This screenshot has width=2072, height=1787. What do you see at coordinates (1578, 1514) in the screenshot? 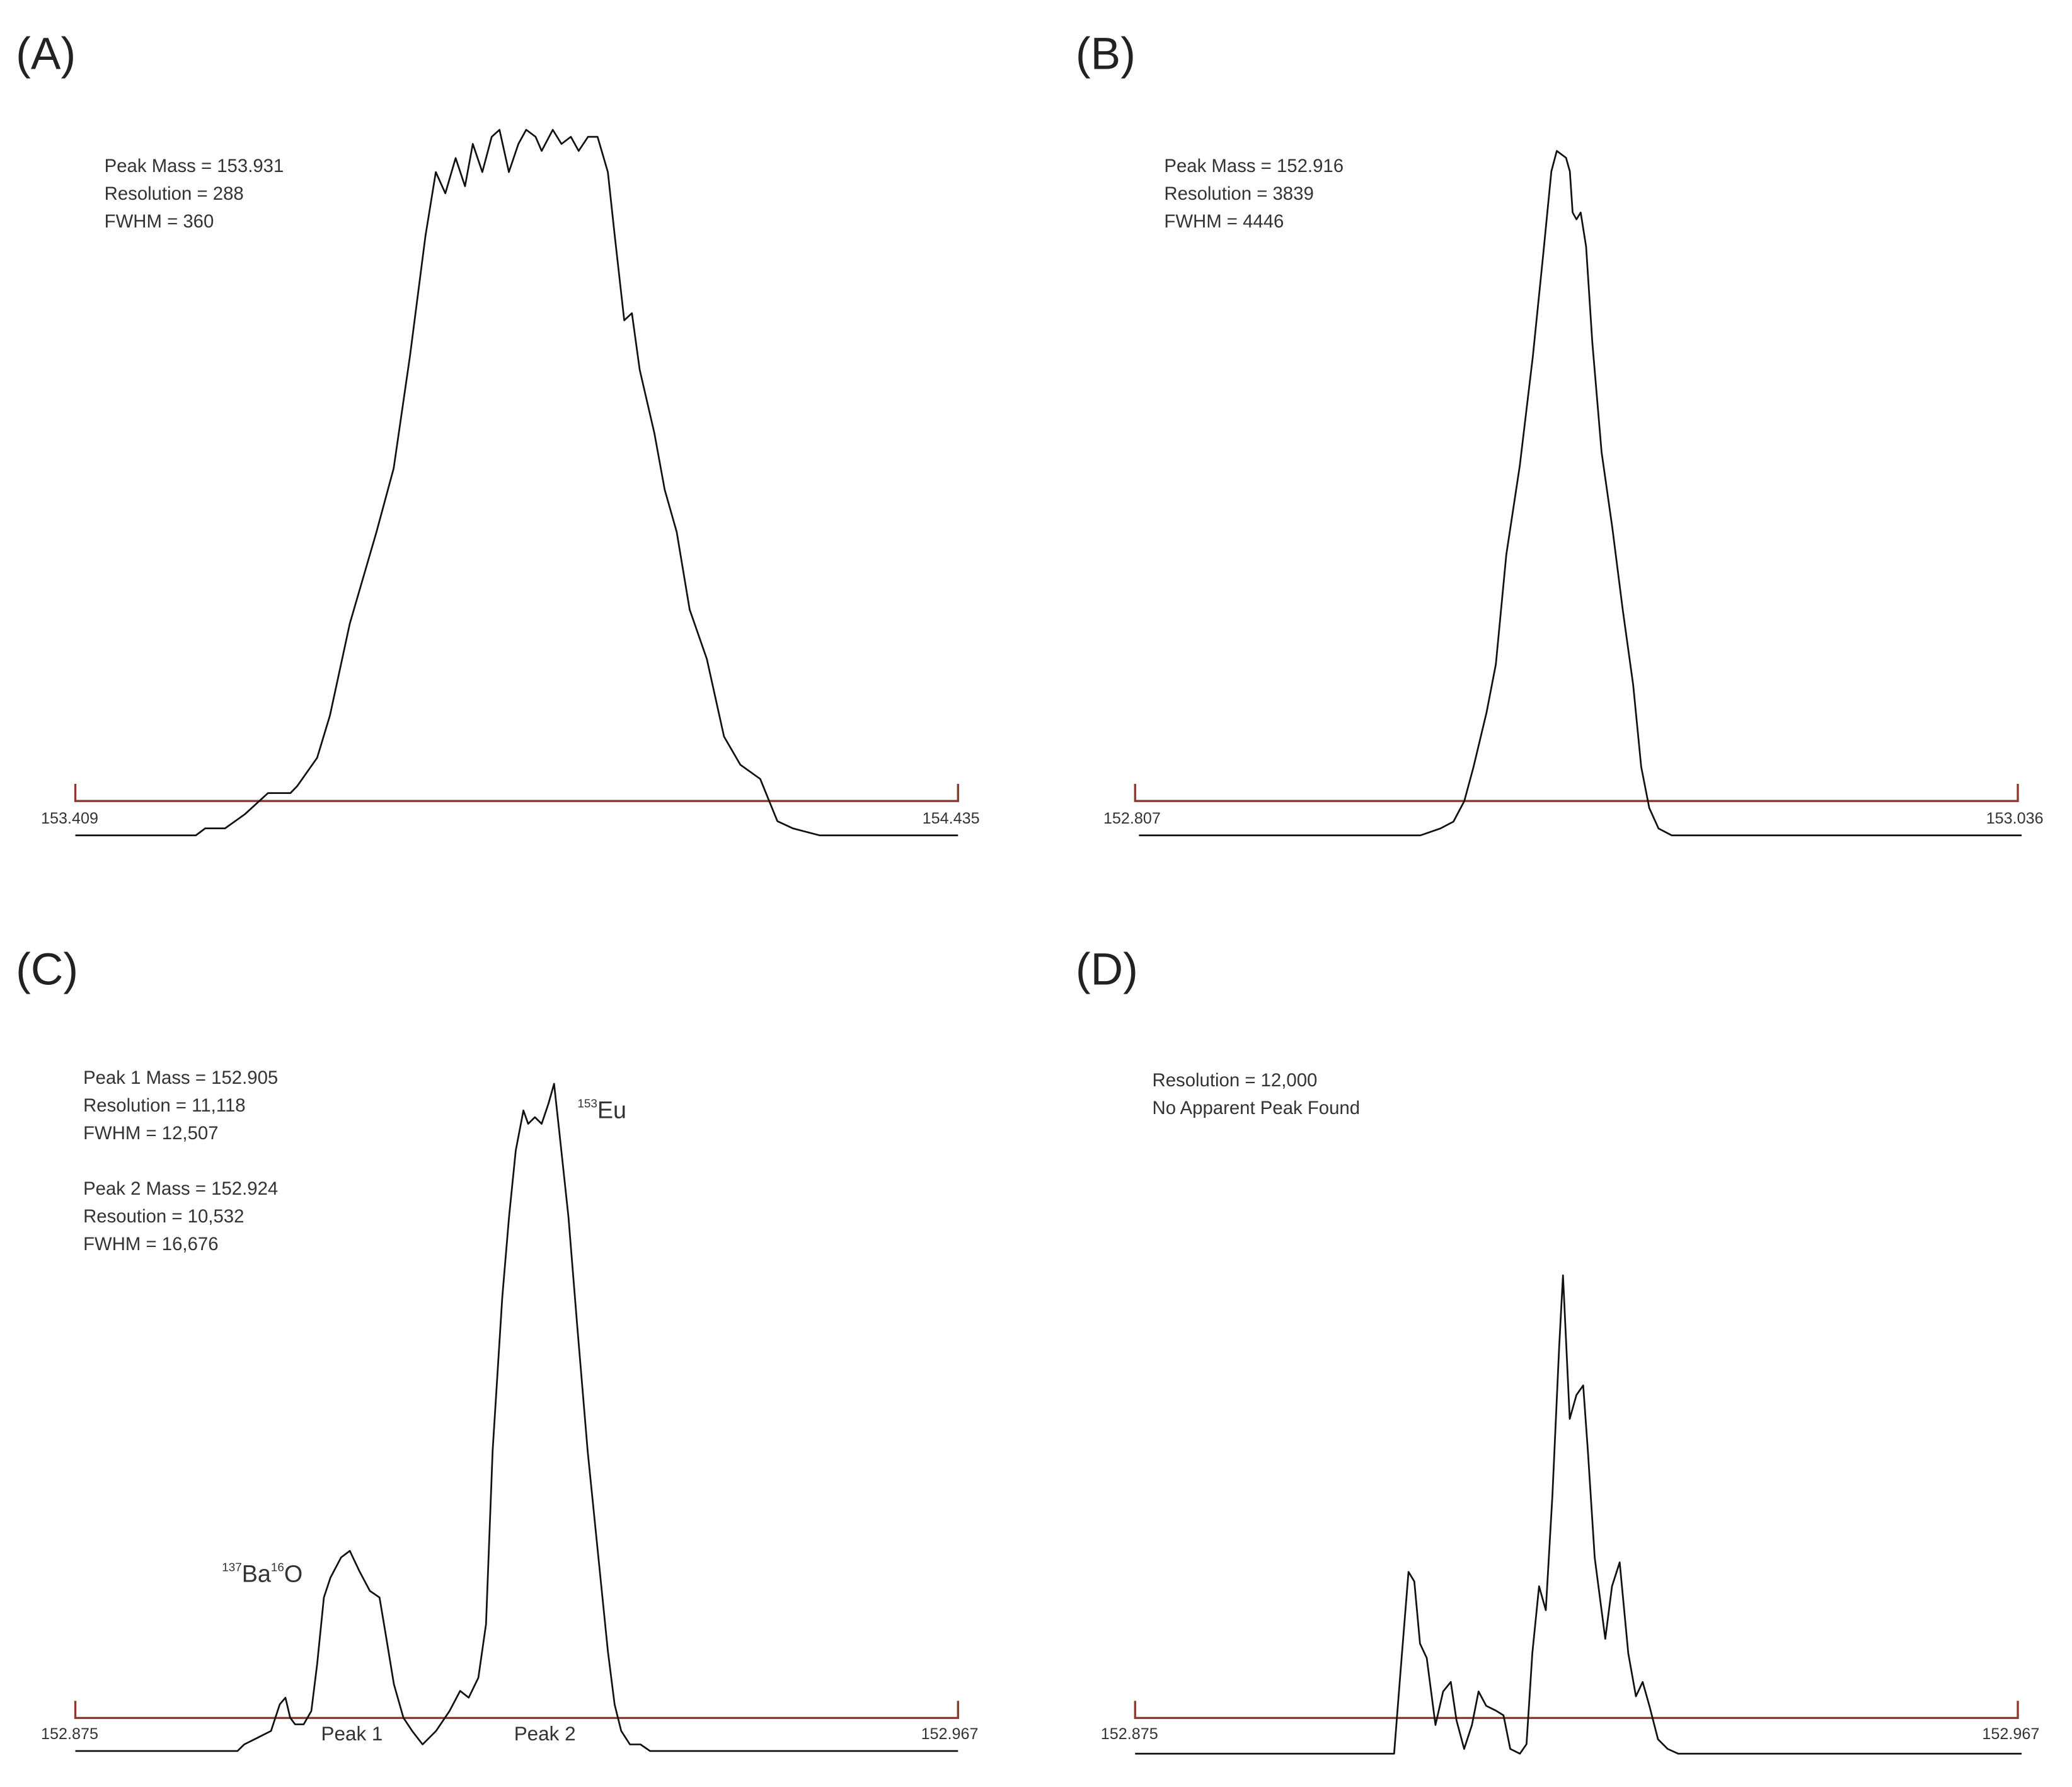
I see `spectrum-line` at bounding box center [1578, 1514].